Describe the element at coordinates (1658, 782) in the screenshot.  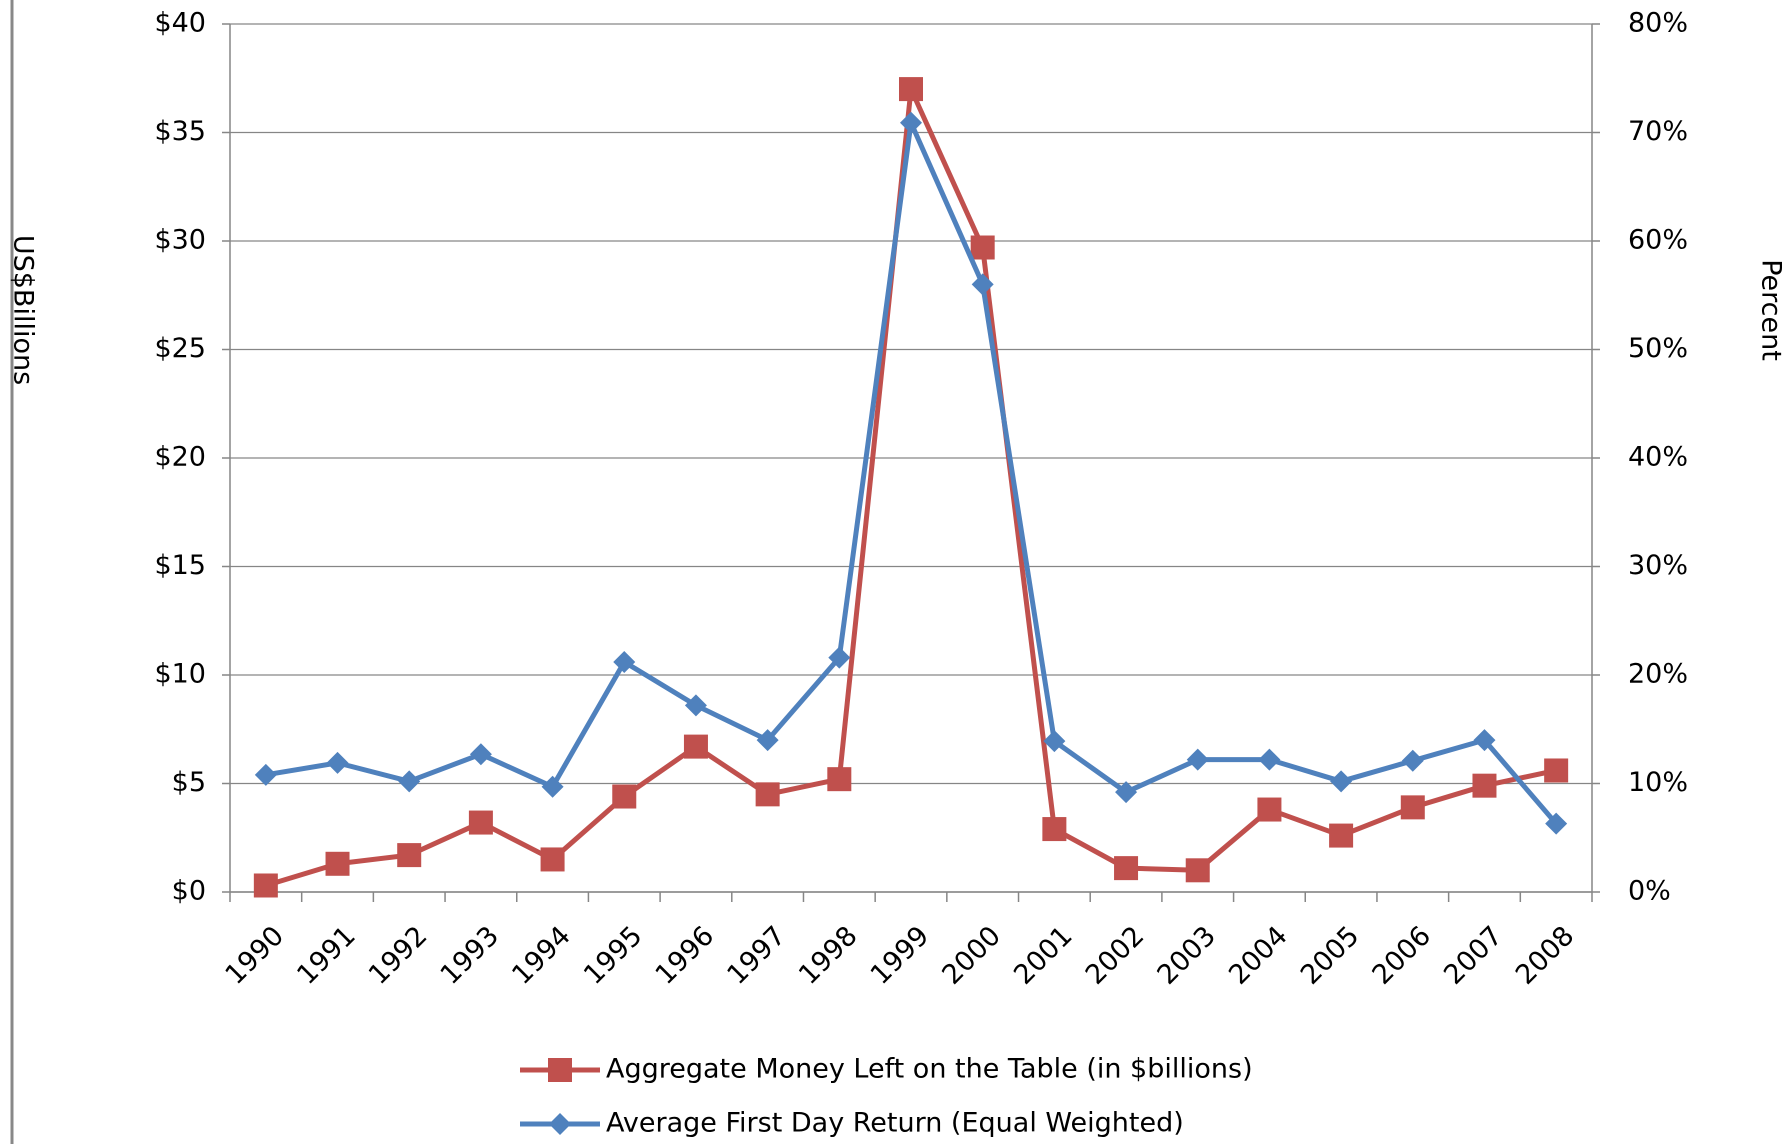
I see `y2-tick-label: 10%` at that location.